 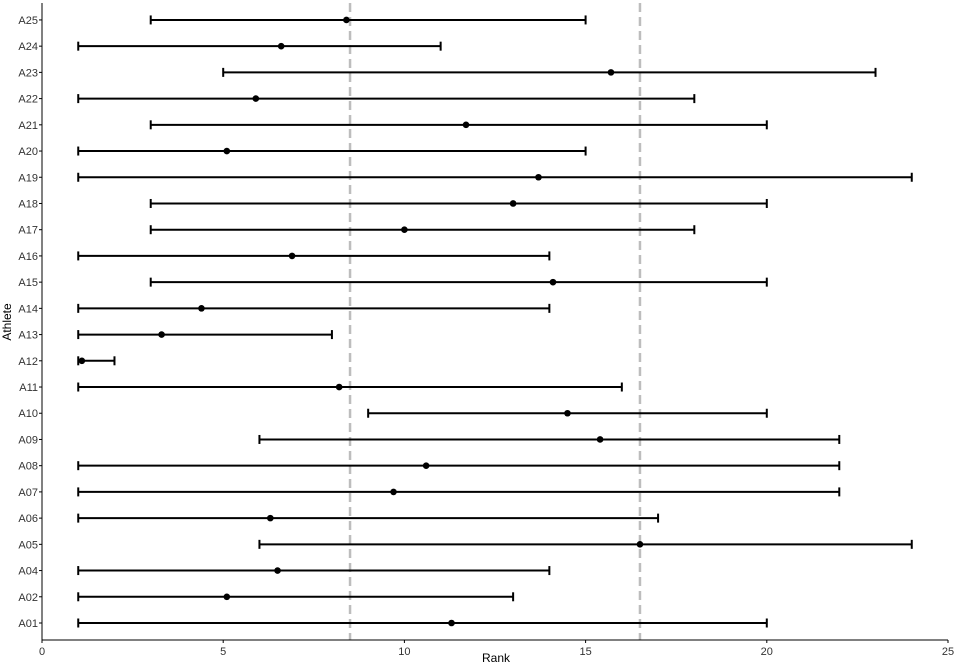 I want to click on y-tick-label: A09, so click(x=28, y=440).